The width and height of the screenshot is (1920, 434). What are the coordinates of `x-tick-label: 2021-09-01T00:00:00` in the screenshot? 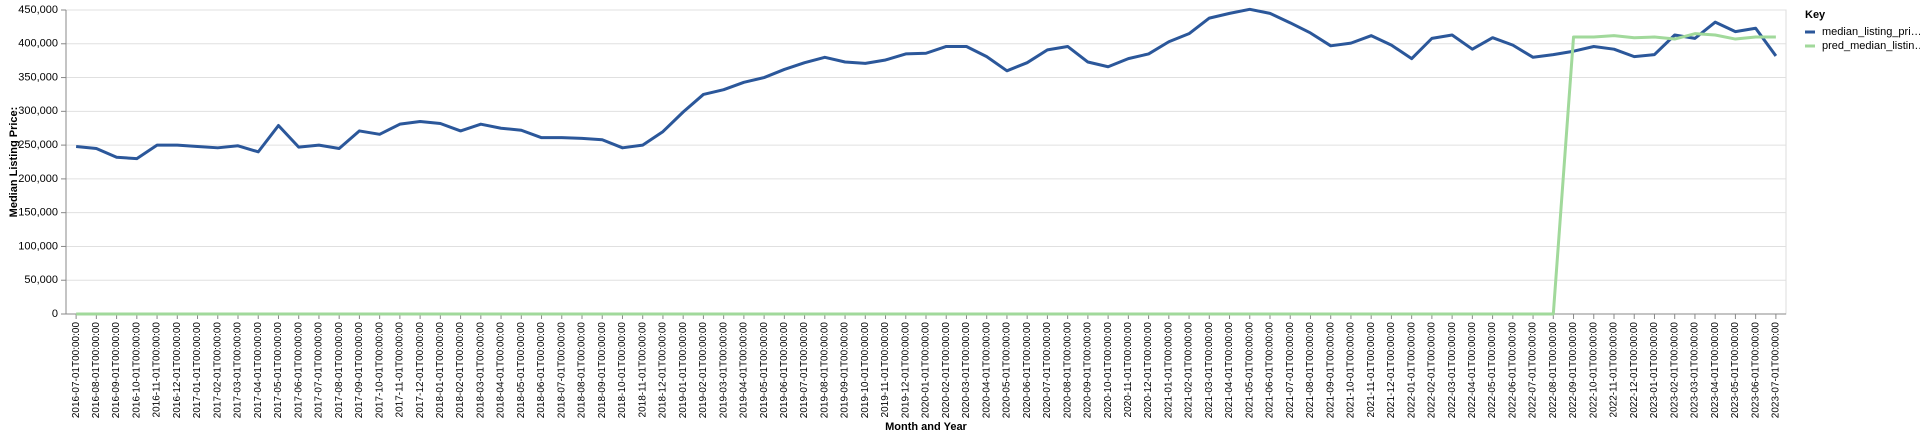 It's located at (1330, 370).